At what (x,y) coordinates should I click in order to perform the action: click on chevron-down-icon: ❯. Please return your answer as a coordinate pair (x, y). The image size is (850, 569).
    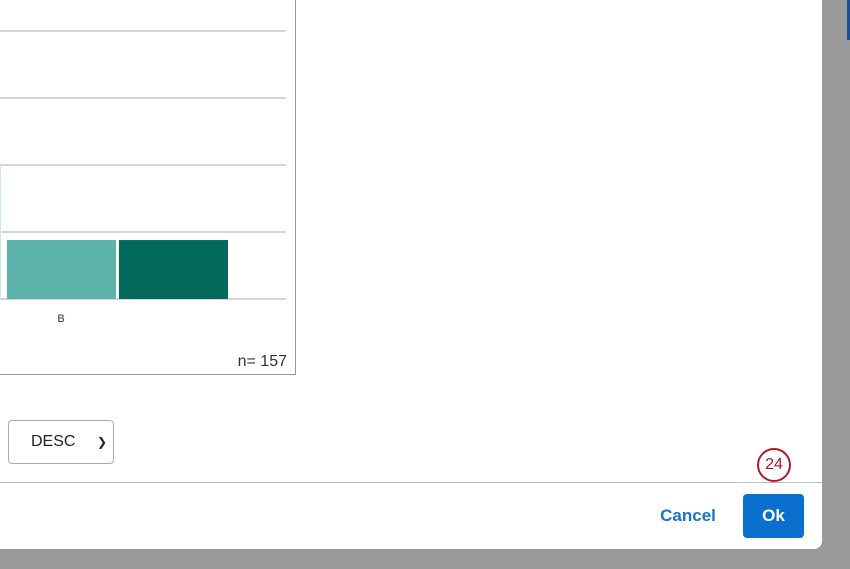
    Looking at the image, I should click on (101, 442).